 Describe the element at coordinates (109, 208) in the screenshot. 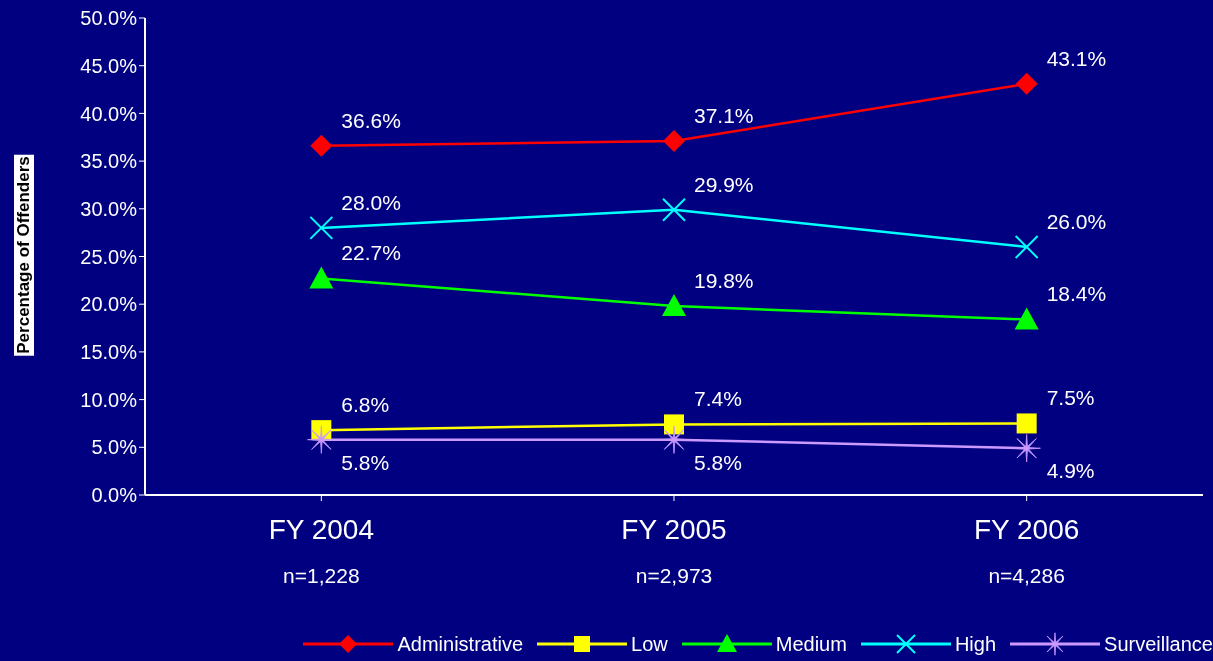

I see `y-tick-label: 30.0%` at that location.